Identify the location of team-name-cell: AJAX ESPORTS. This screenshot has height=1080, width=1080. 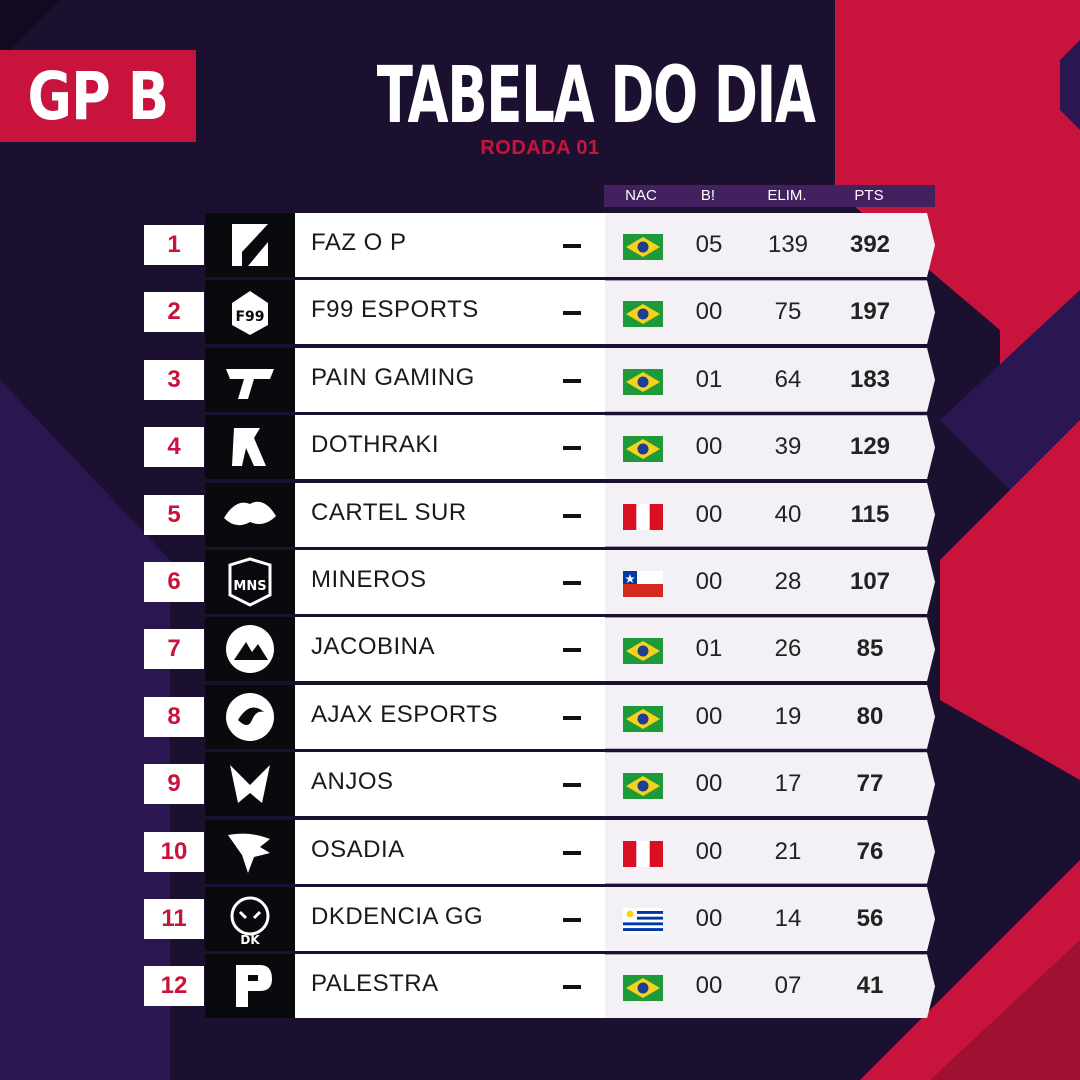
(450, 716).